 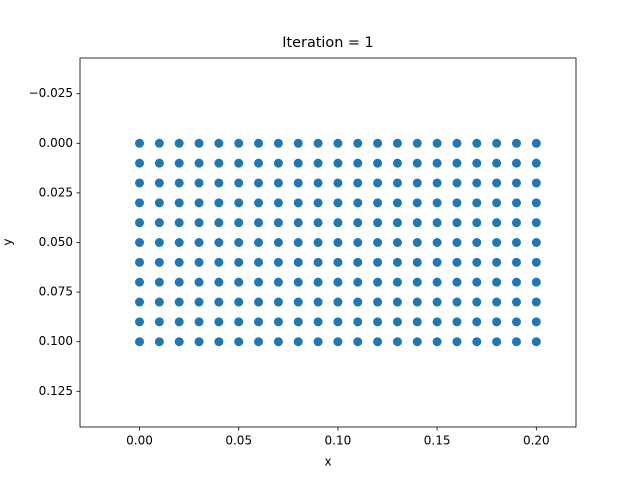 I want to click on y-tick-label: 0.025, so click(x=56, y=192).